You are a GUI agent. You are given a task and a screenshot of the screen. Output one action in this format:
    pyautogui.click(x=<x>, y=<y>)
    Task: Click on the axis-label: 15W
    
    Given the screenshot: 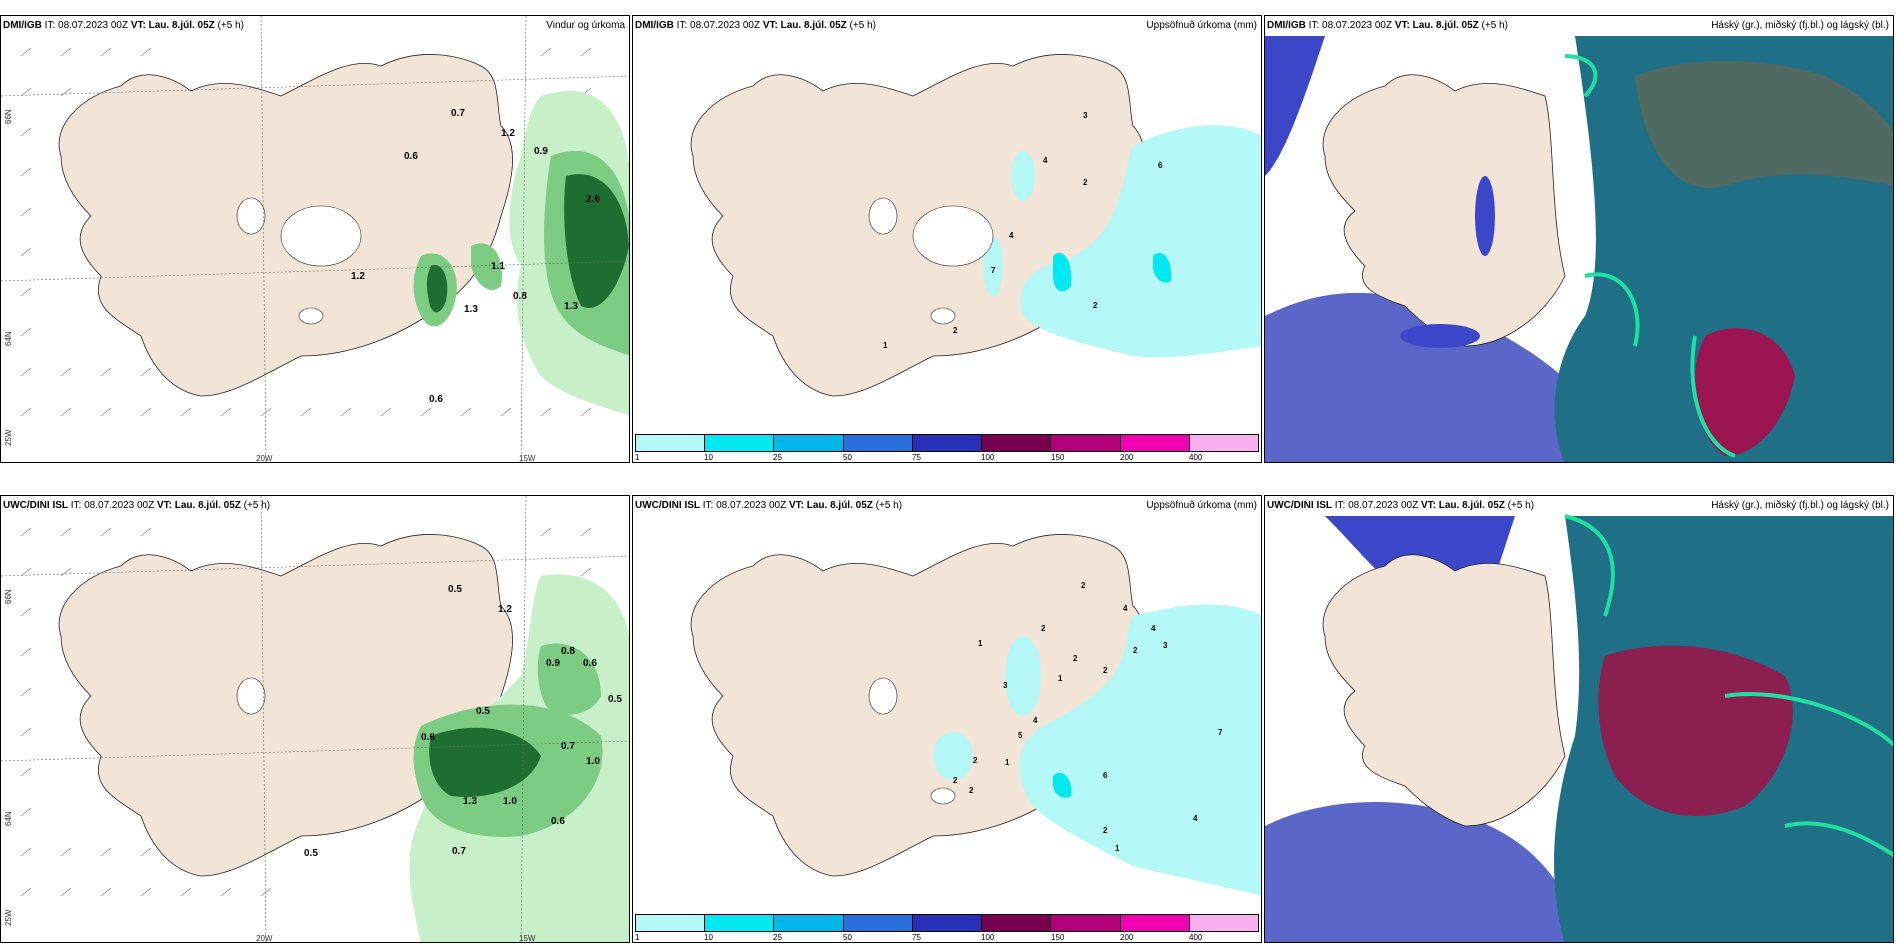 What is the action you would take?
    pyautogui.click(x=527, y=938)
    